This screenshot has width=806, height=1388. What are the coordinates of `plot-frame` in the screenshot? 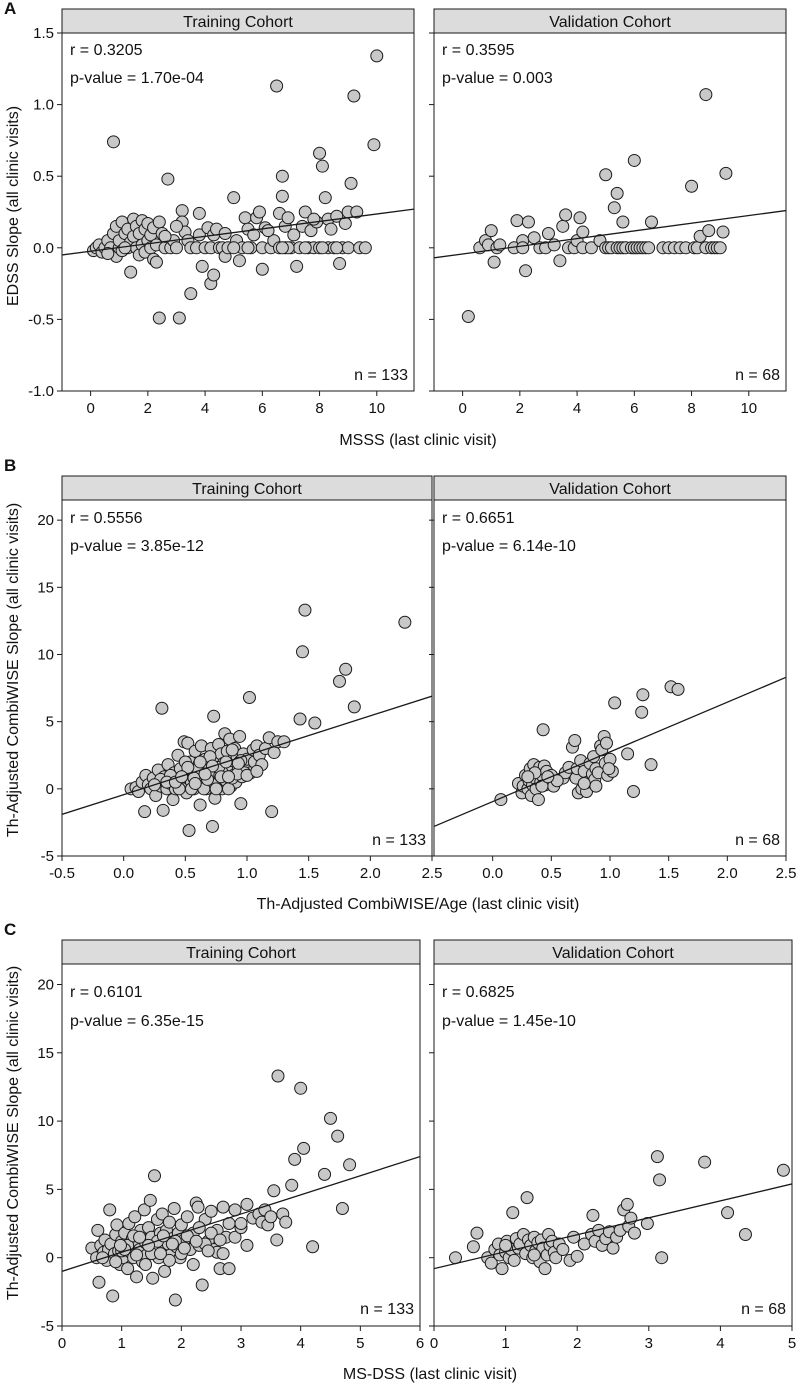 It's located at (613, 1145).